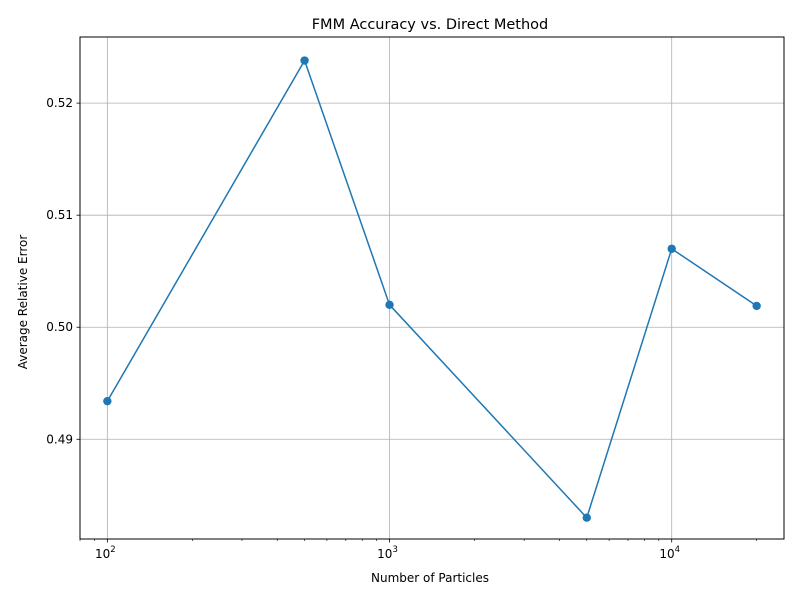 The image size is (800, 600). I want to click on y-tick-label: 0.52, so click(59, 103).